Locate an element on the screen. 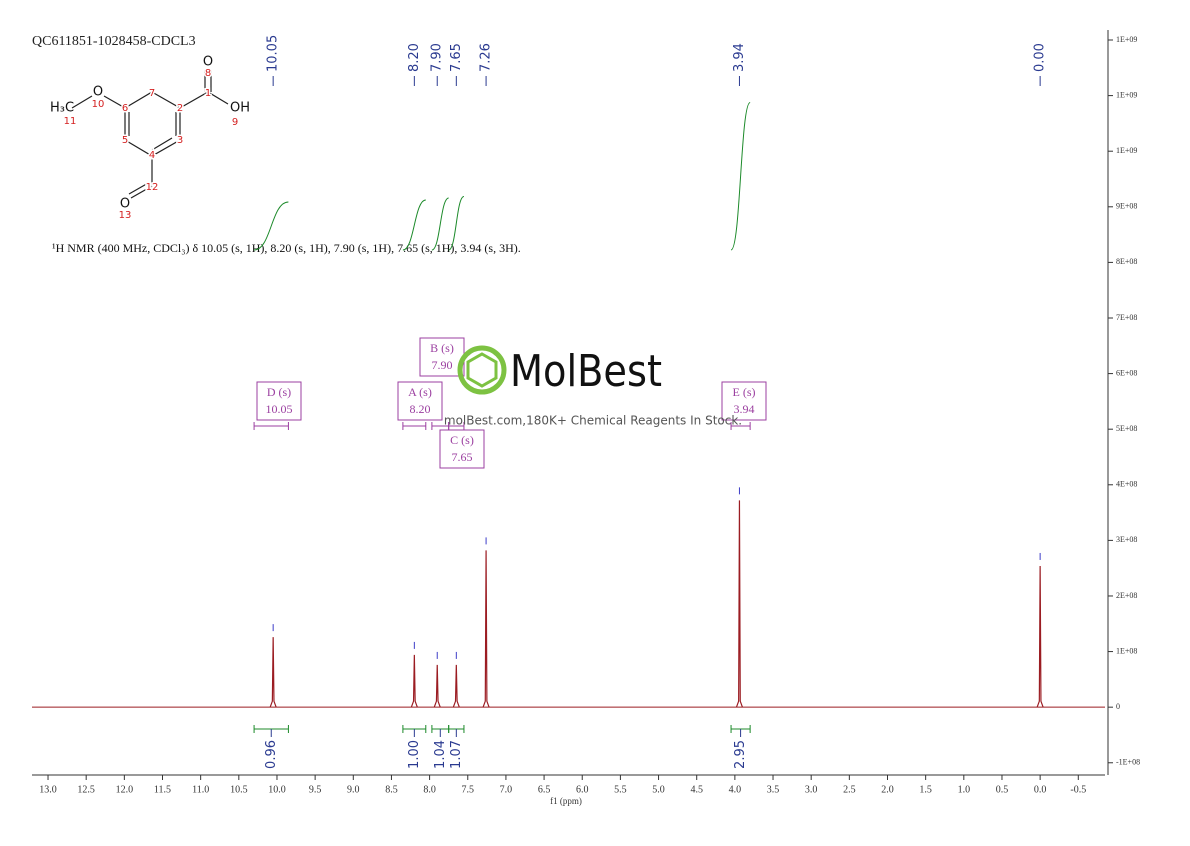 This screenshot has width=1190, height=846. atom-number: 9 is located at coordinates (235, 122).